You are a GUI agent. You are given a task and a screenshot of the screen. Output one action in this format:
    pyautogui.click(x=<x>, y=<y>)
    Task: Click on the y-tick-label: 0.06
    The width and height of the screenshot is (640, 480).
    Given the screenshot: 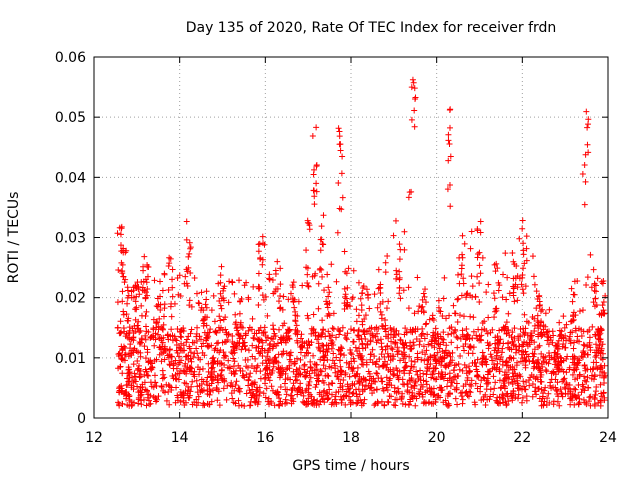 What is the action you would take?
    pyautogui.click(x=70, y=58)
    